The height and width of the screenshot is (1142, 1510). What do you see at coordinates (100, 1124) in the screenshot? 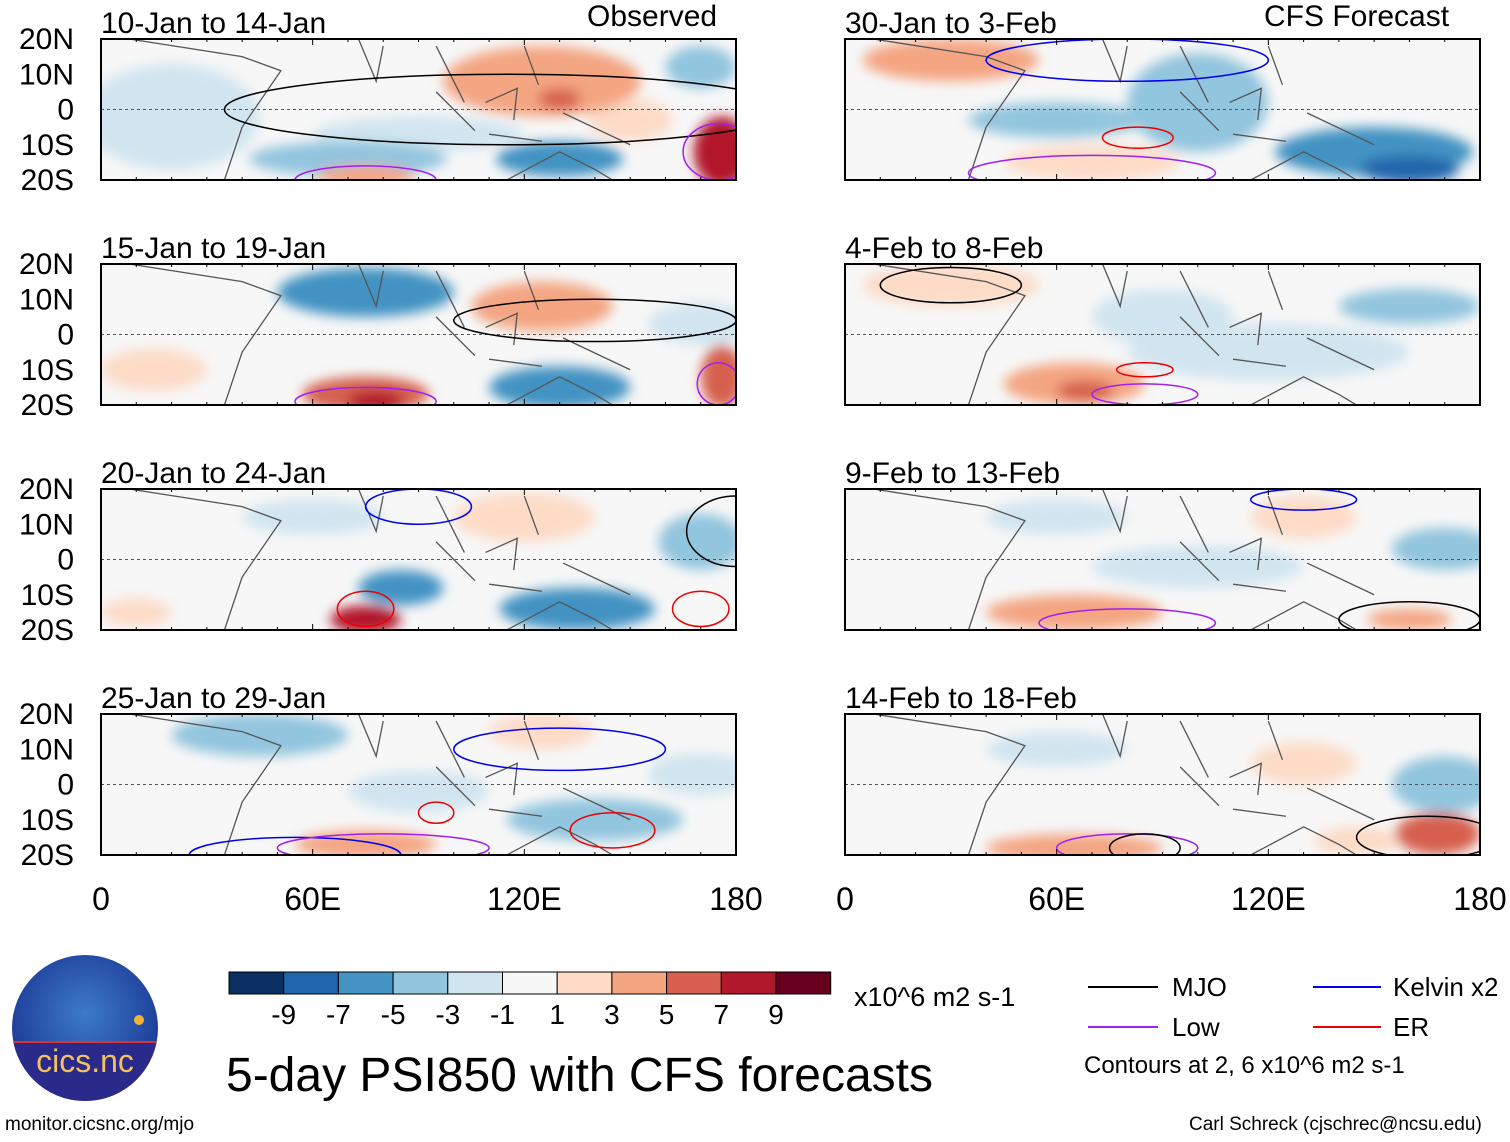
I see `site-url: monitor.cicsnc.org/mjo` at bounding box center [100, 1124].